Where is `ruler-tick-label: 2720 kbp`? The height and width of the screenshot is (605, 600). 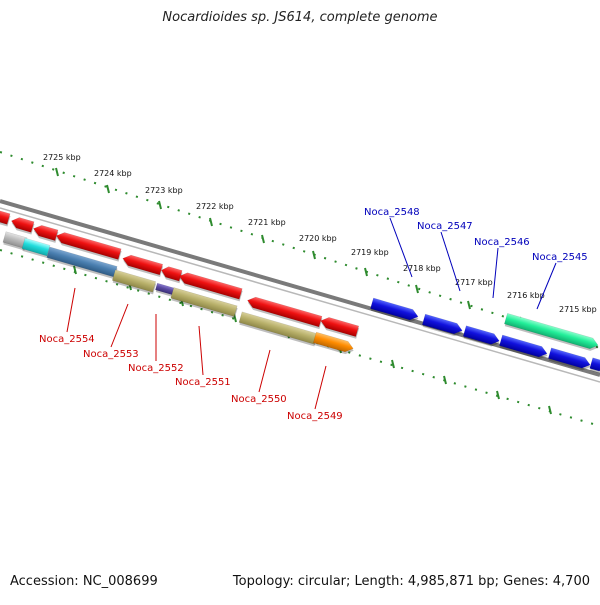 ruler-tick-label: 2720 kbp is located at coordinates (318, 238).